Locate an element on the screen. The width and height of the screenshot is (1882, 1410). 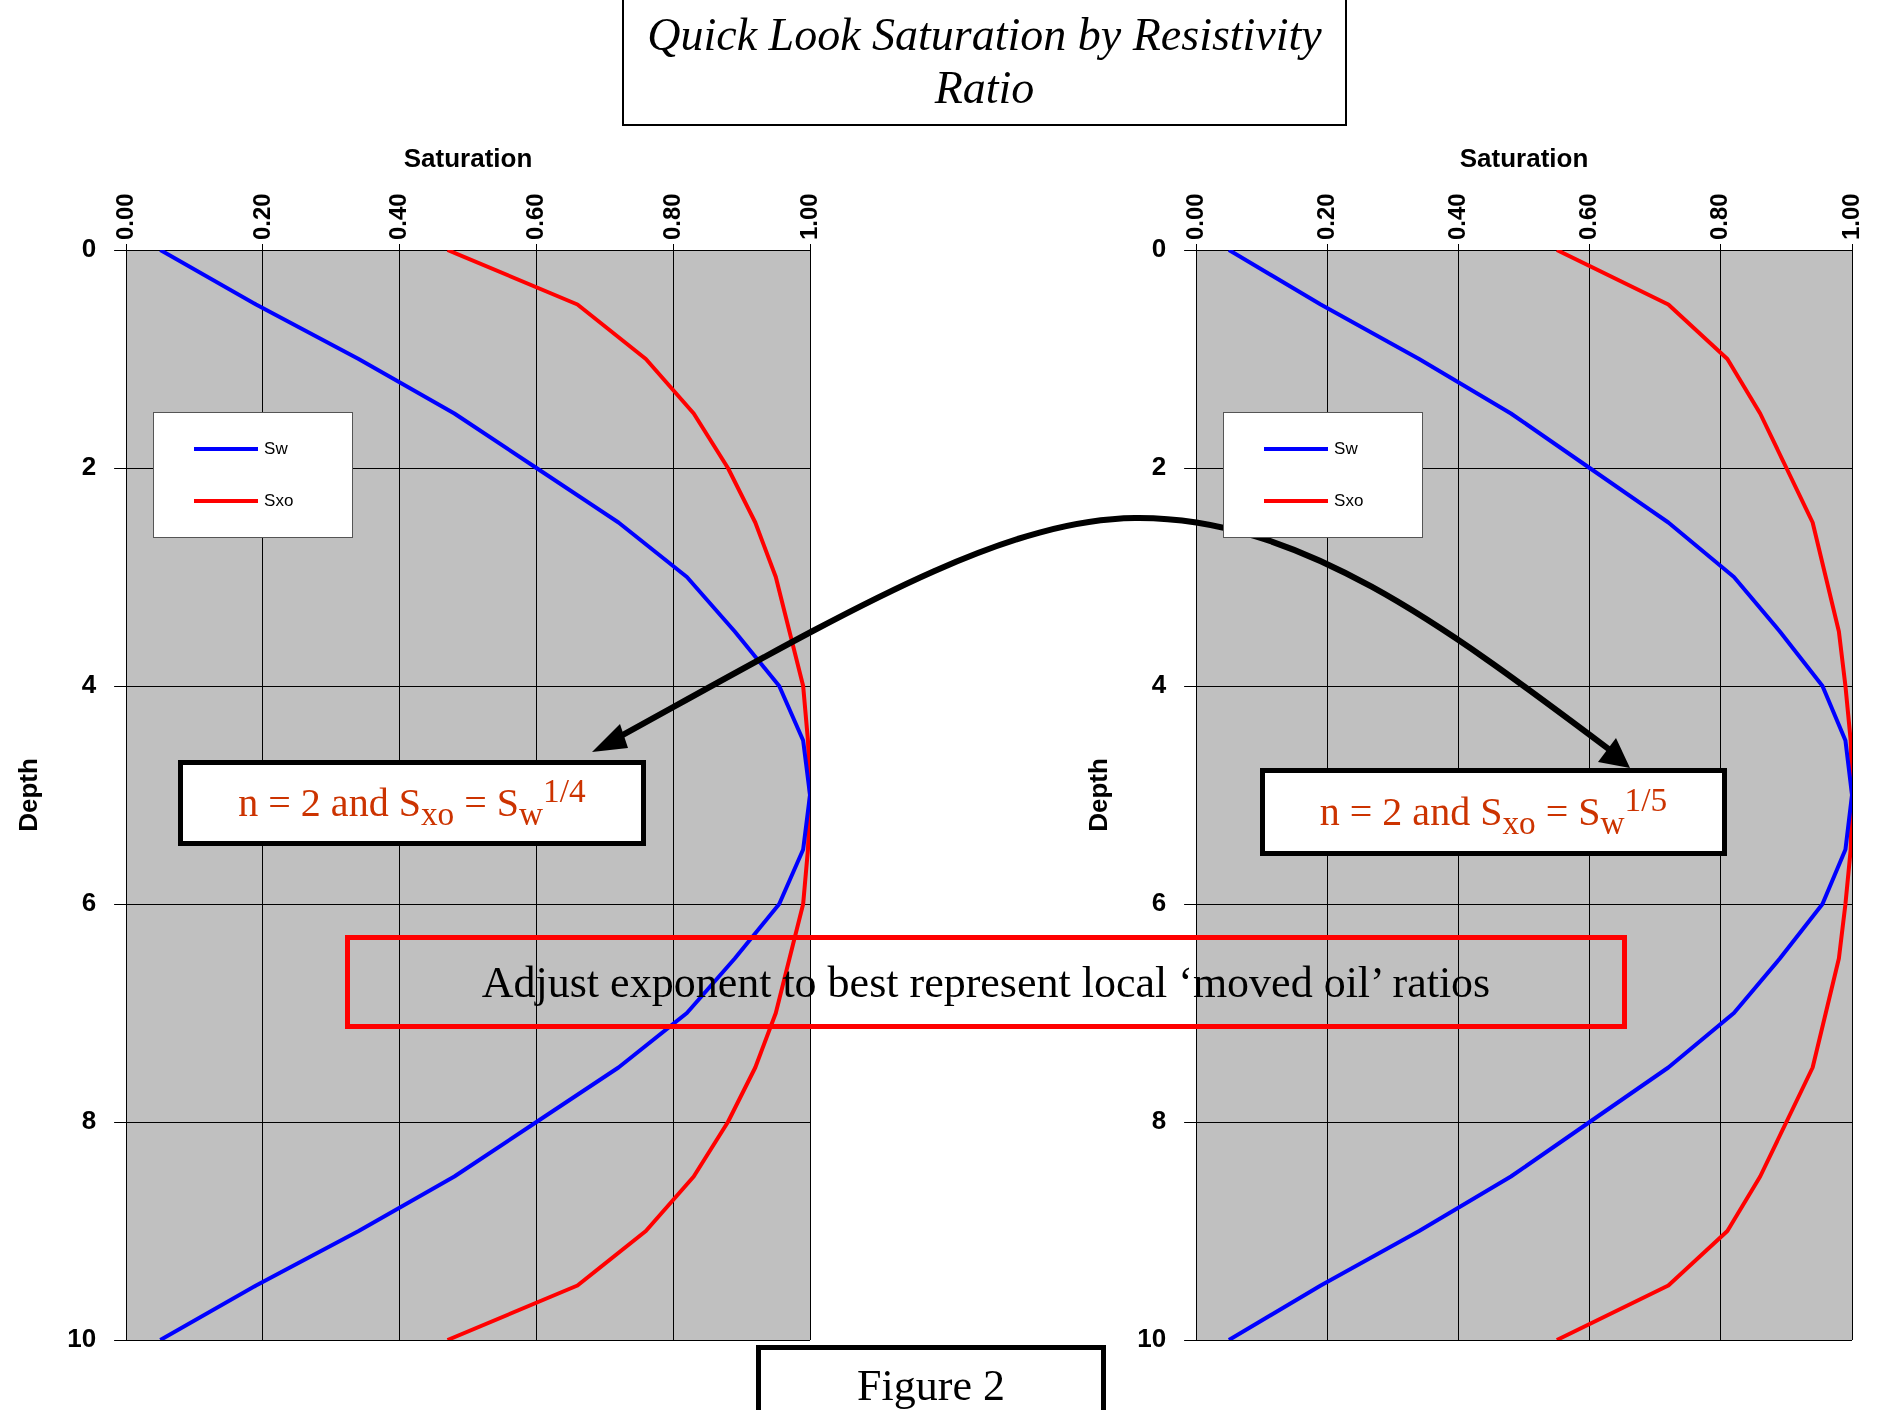
caption: Figure 2 is located at coordinates (931, 1384).